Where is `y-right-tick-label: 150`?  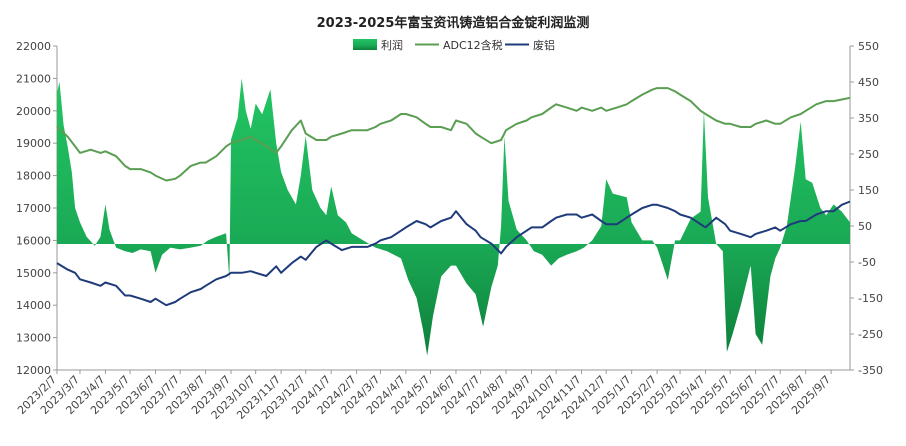
y-right-tick-label: 150 is located at coordinates (868, 190).